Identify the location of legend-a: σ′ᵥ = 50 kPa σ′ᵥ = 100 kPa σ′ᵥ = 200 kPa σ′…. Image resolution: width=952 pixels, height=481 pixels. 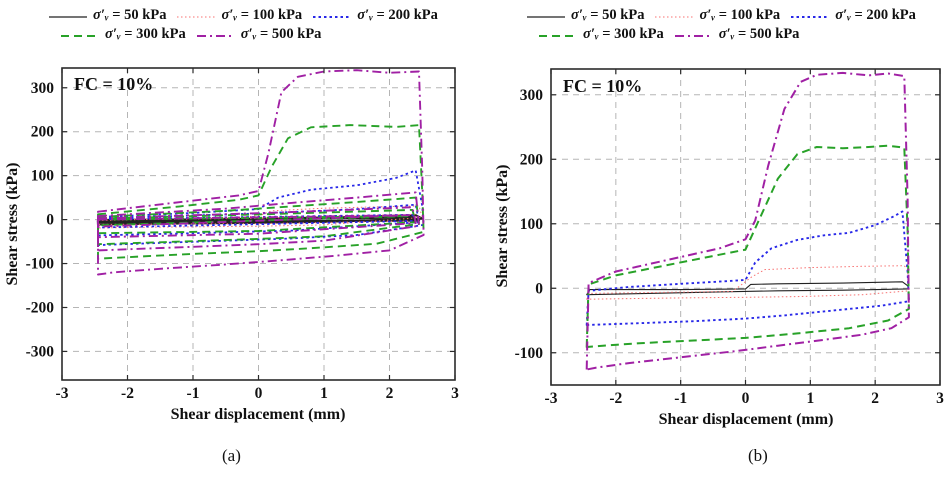
(243, 25).